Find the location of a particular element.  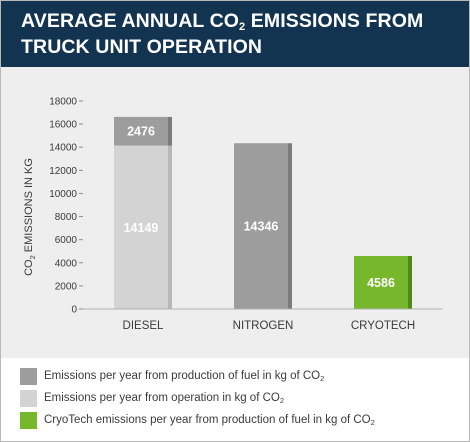

category-label: NITROGEN is located at coordinates (263, 326).